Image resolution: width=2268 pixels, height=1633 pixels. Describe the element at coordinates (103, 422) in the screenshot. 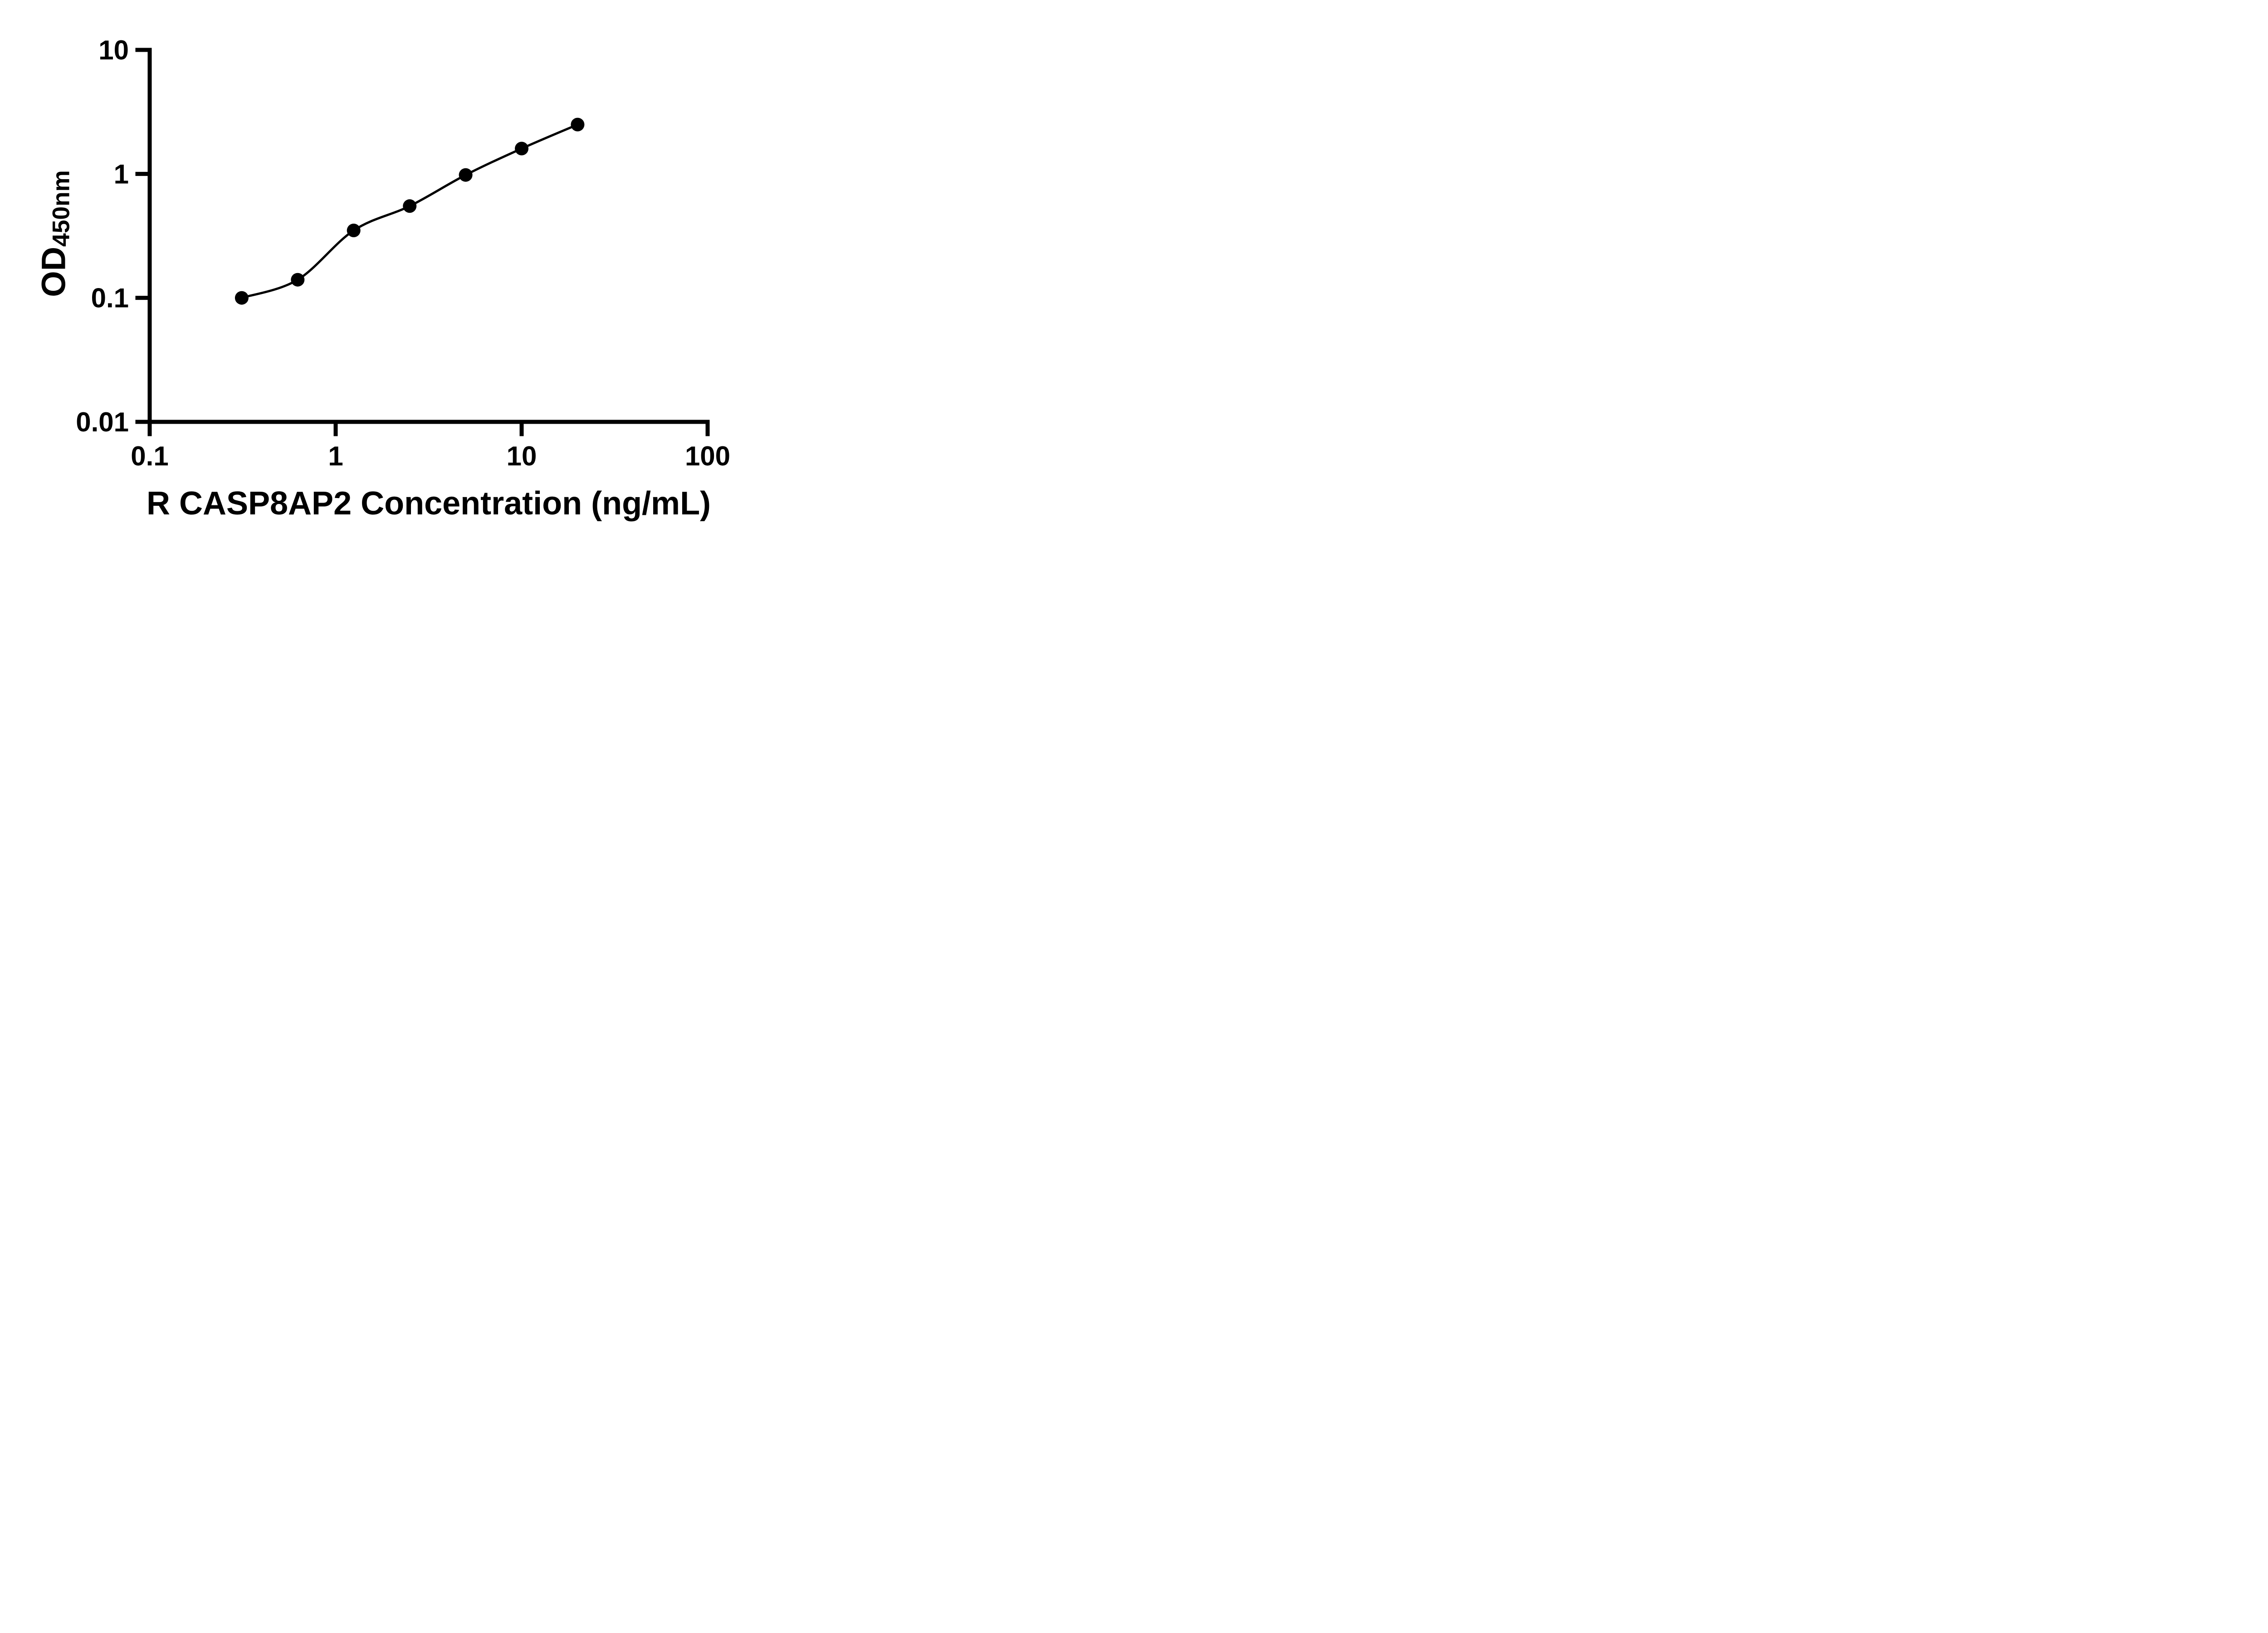

I see `y-tick-label: 0.01` at that location.